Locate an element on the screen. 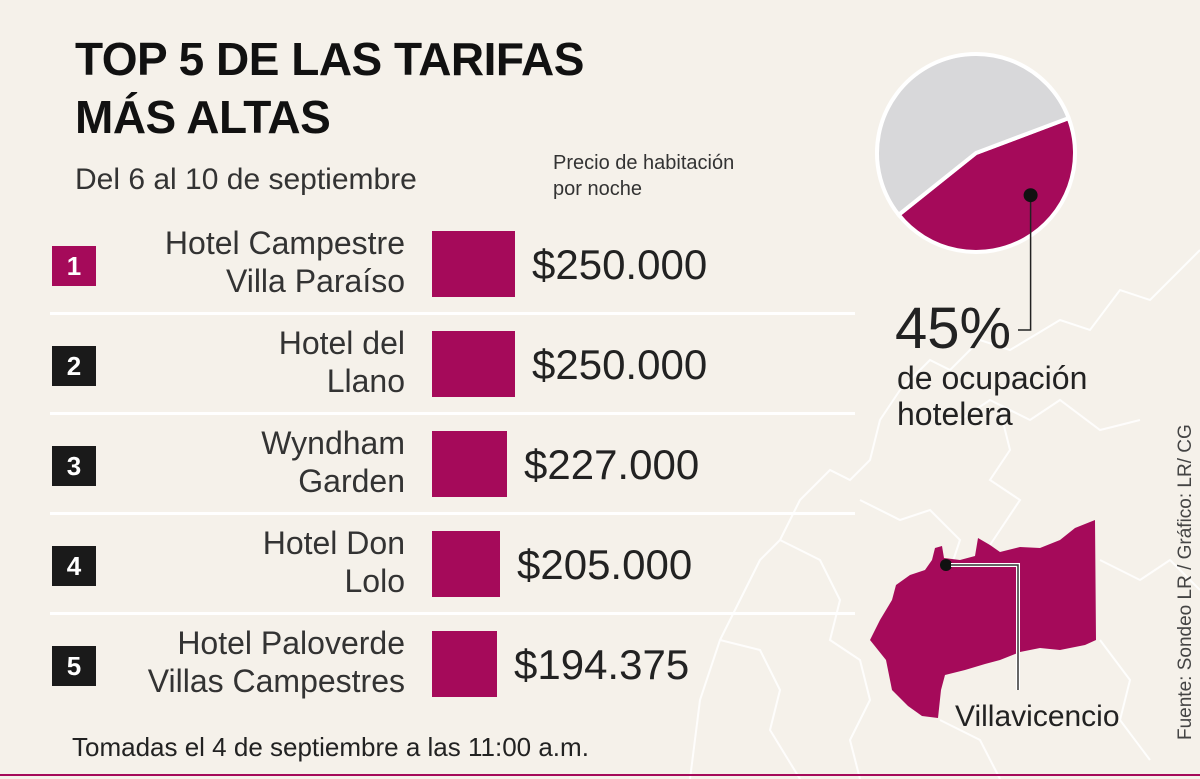 This screenshot has height=779, width=1200. unit-label-line-1: Precio de habitación is located at coordinates (644, 163).